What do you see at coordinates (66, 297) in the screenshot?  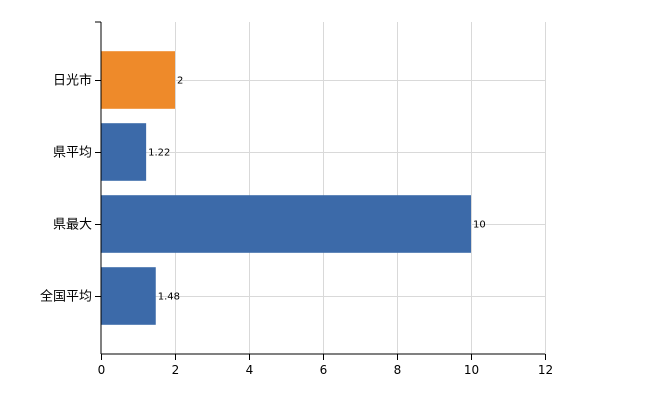 I see `category-label-3: 全国平均` at bounding box center [66, 297].